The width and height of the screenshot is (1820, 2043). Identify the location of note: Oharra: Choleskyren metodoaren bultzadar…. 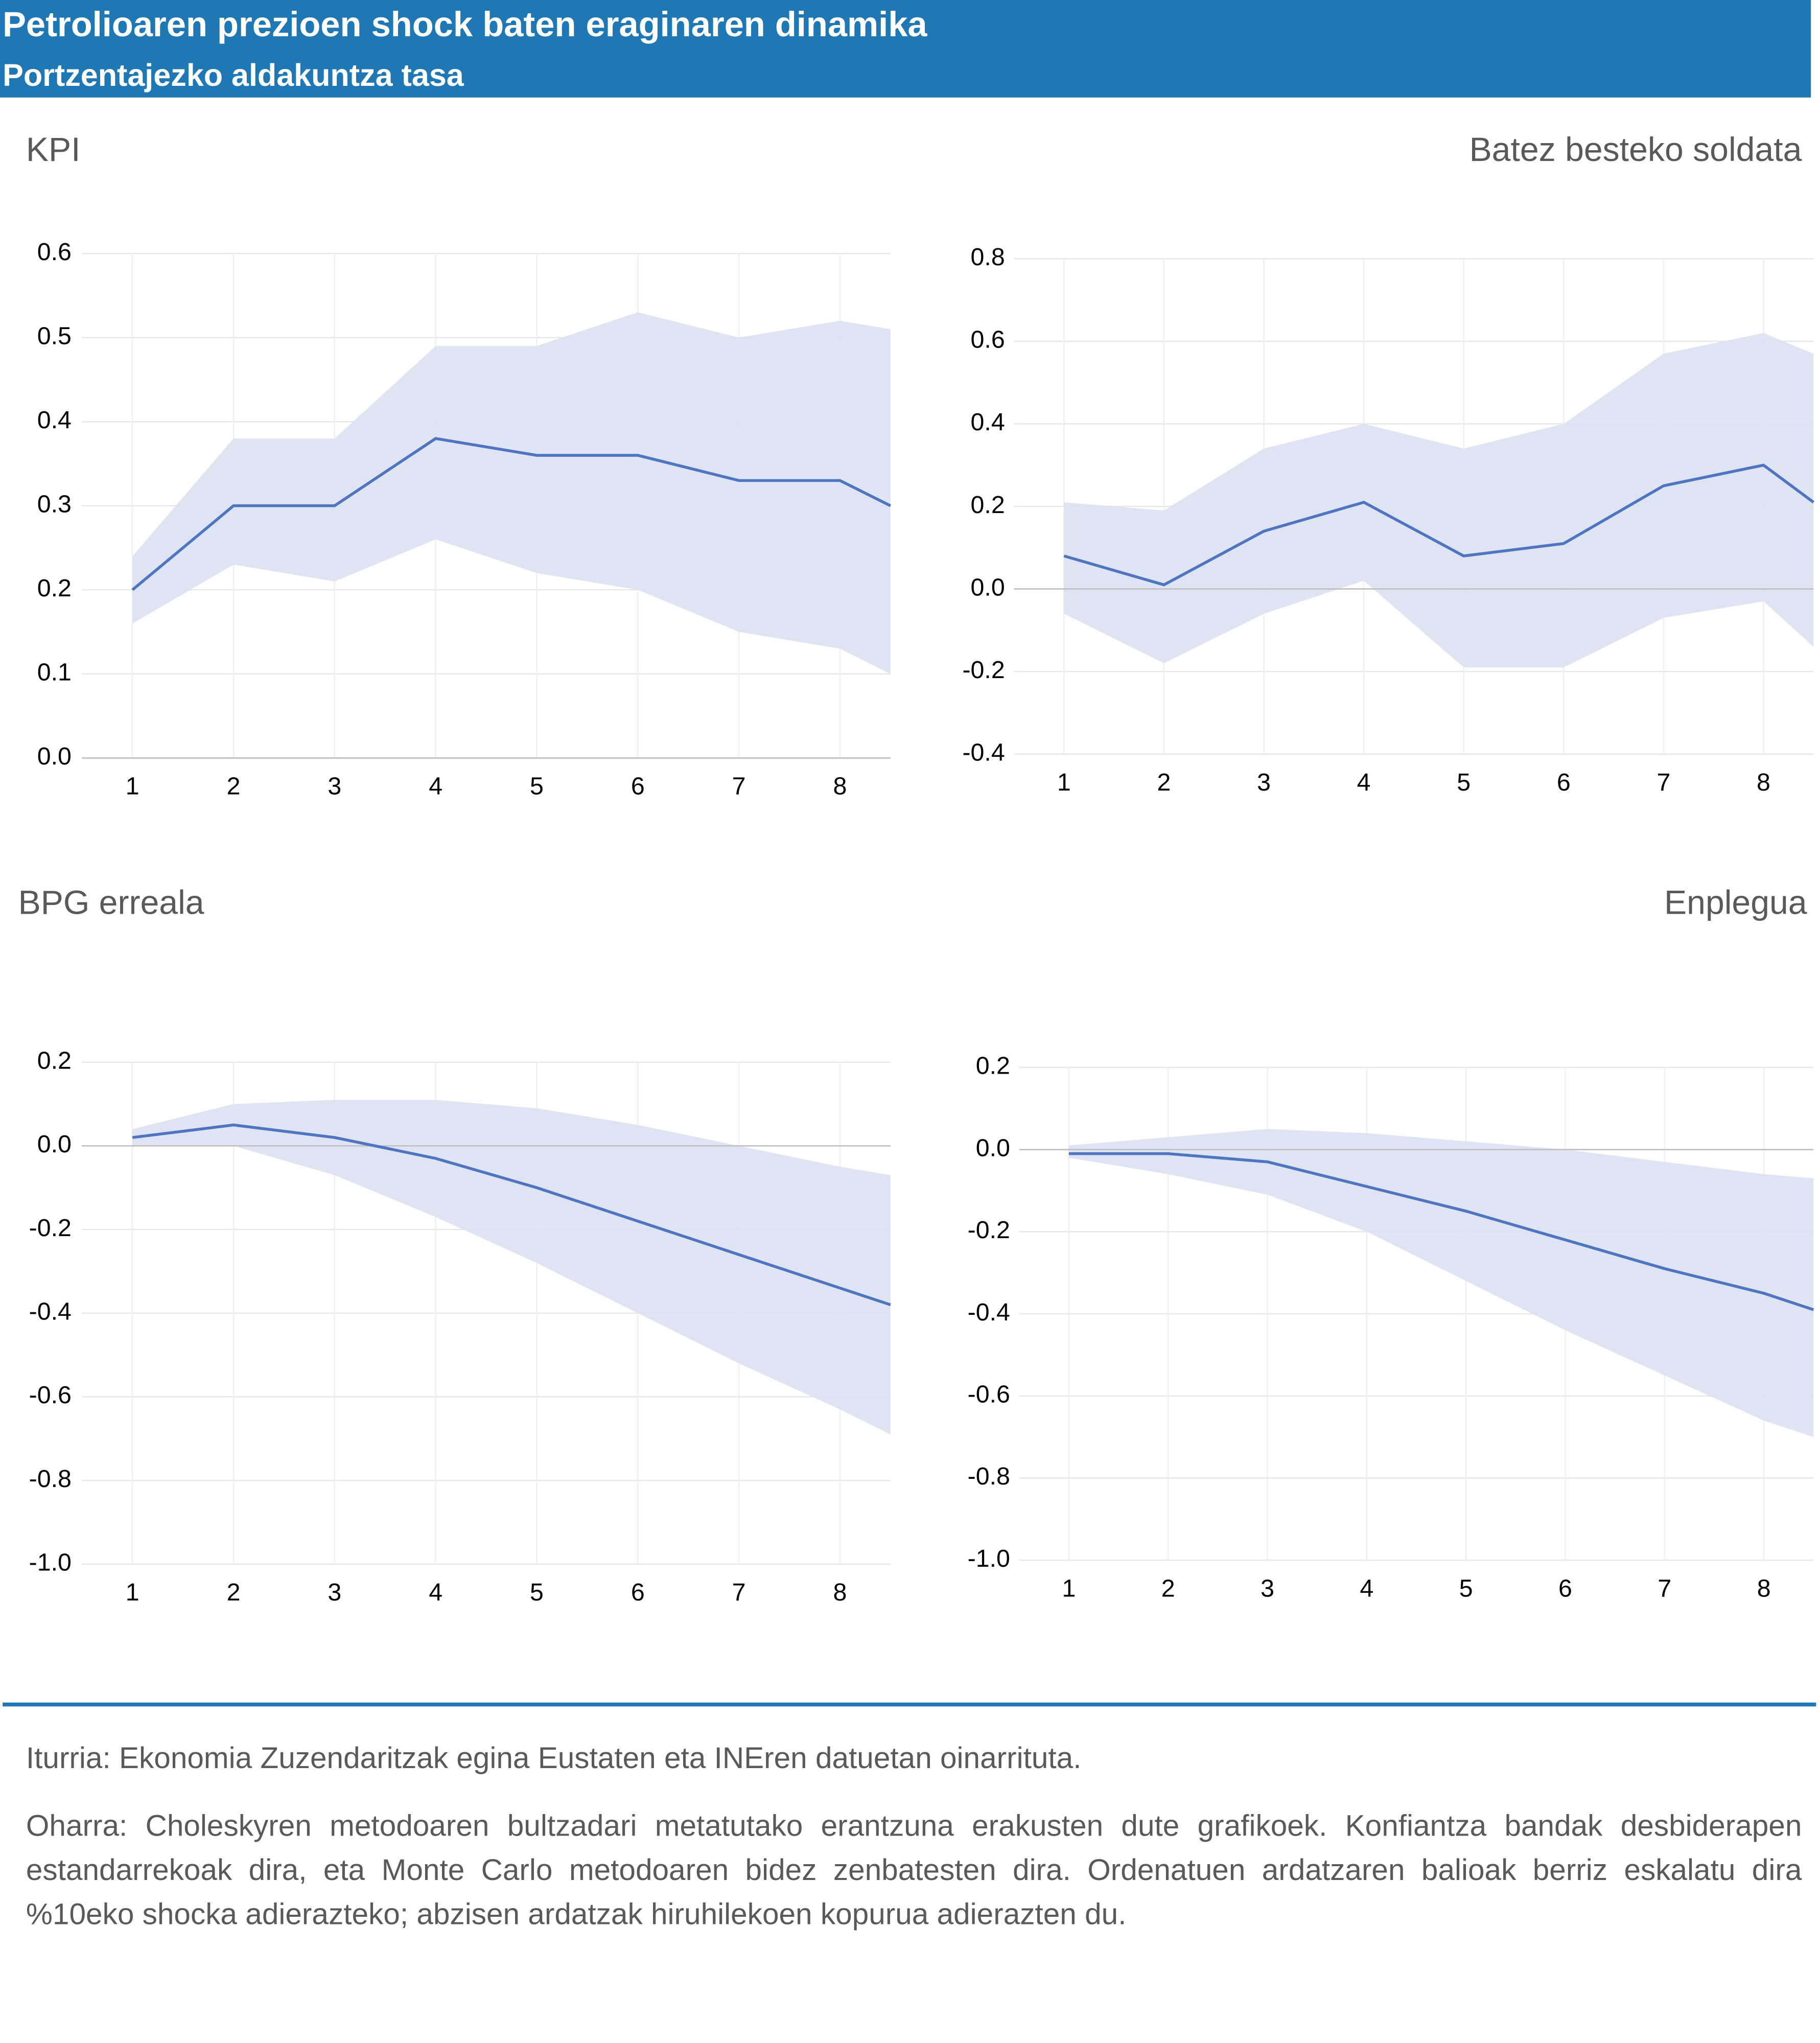
(914, 1869).